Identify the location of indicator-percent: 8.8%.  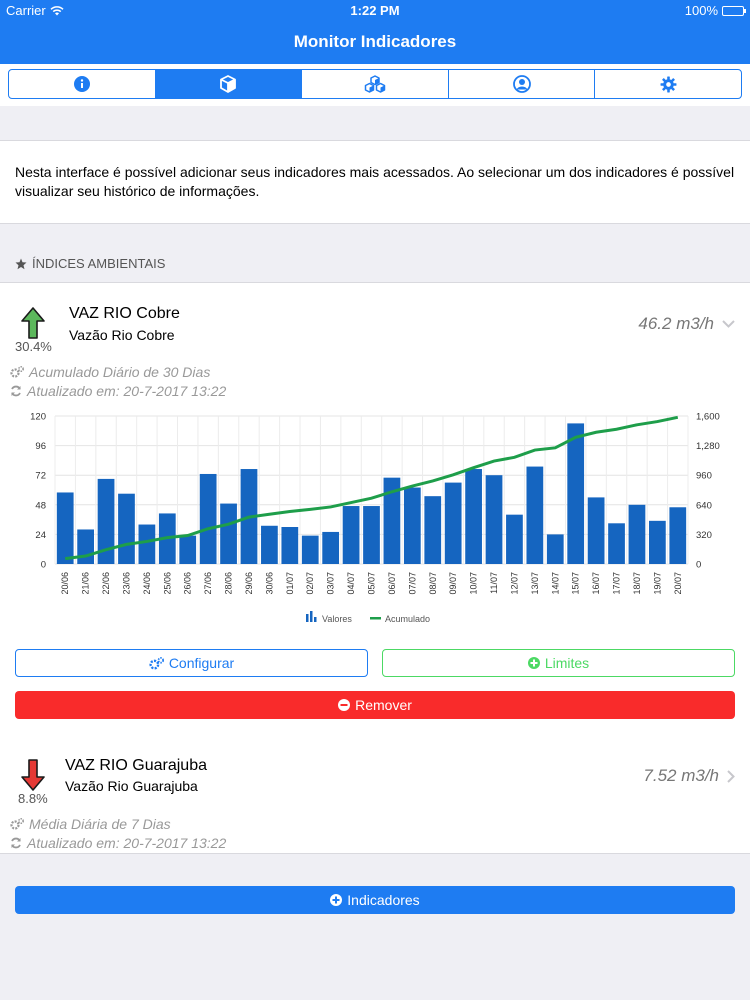
(33, 798).